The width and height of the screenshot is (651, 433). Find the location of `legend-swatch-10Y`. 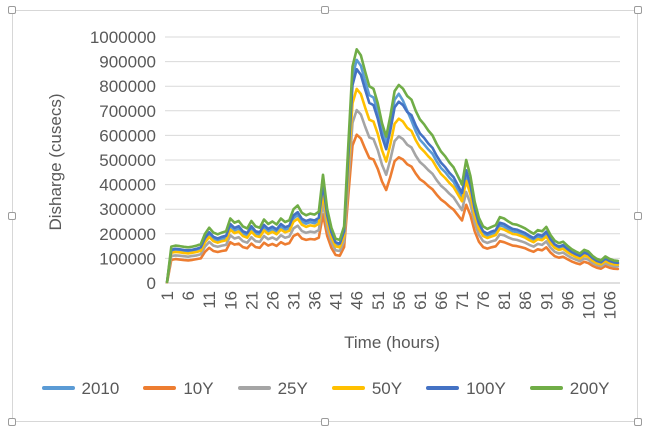

legend-swatch-10Y is located at coordinates (160, 388).